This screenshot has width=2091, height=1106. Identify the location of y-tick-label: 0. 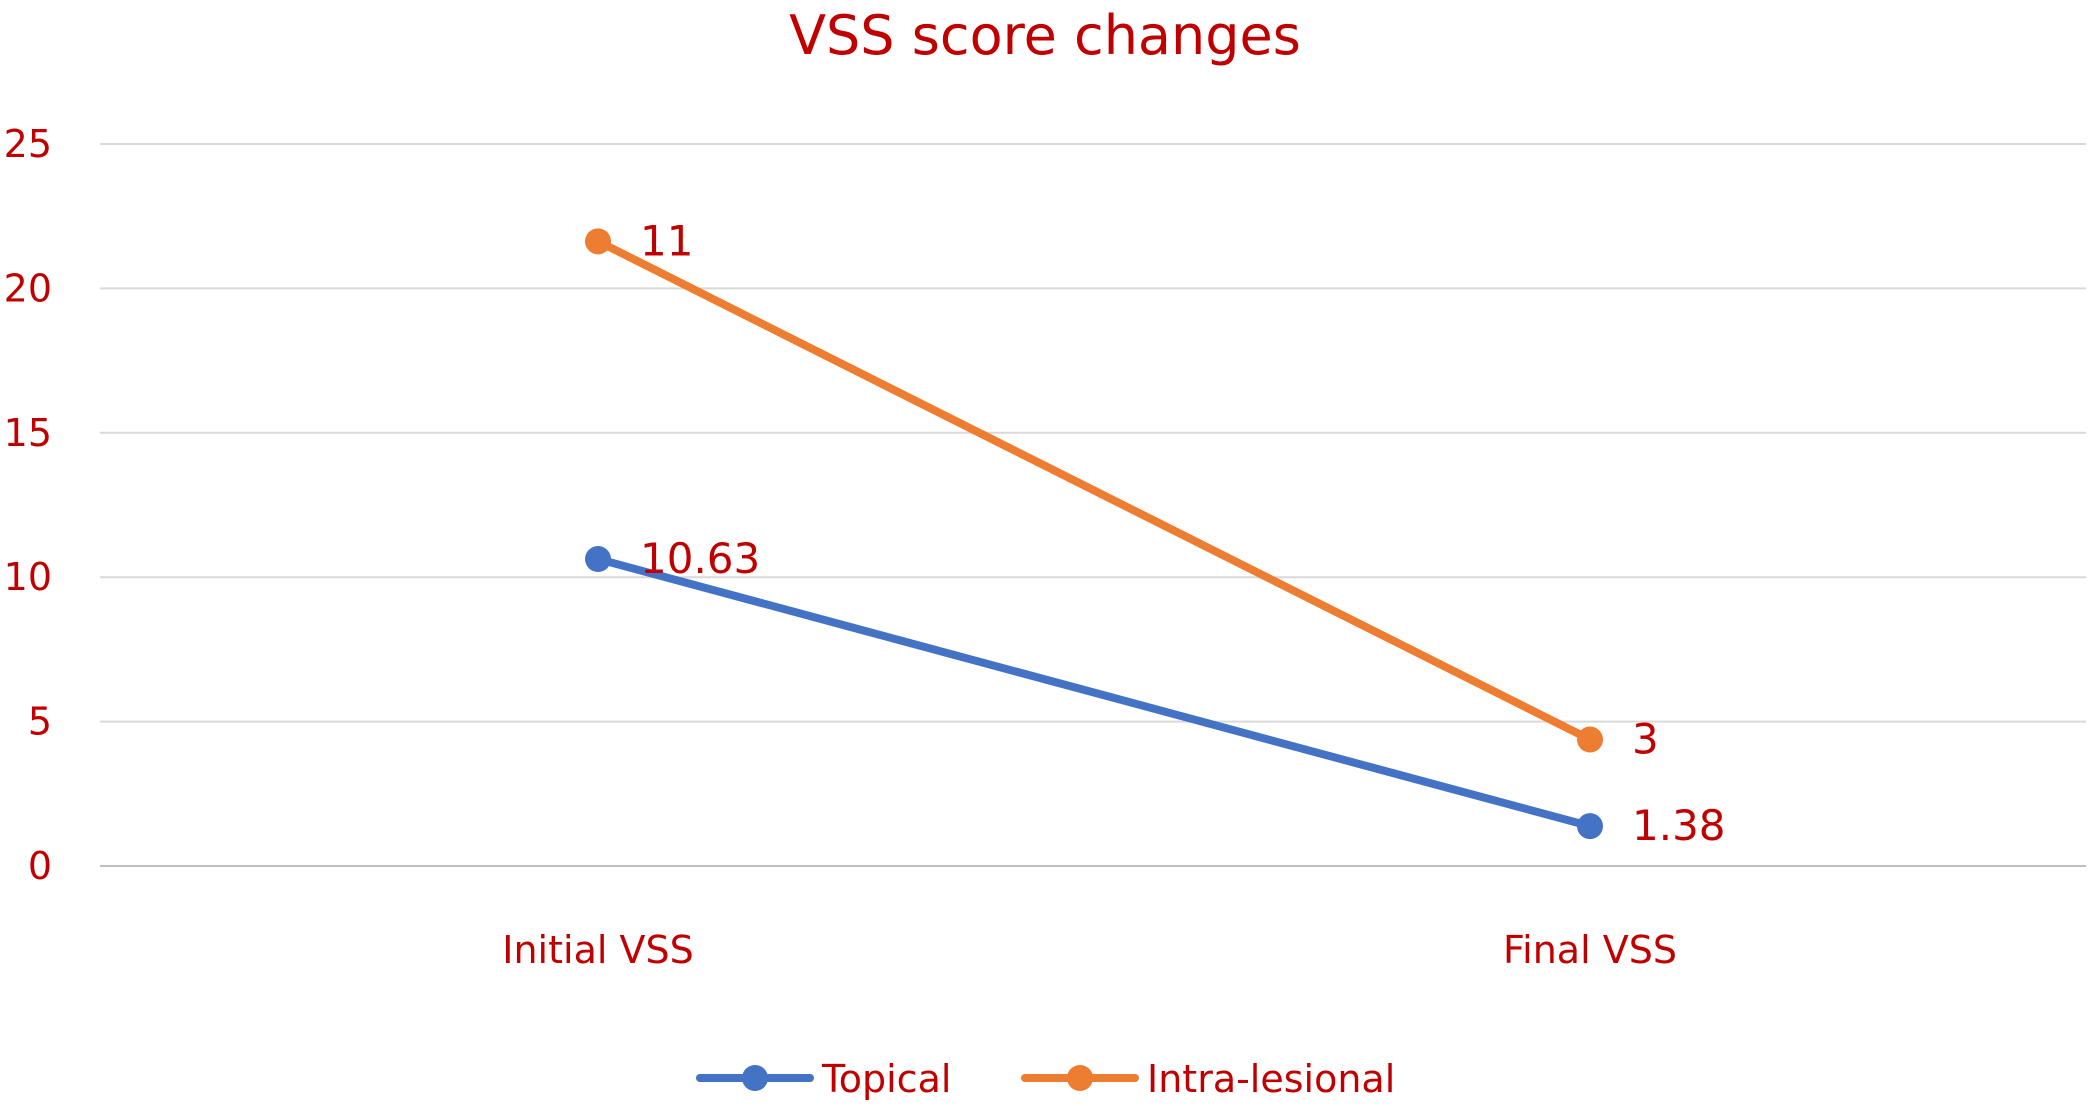
(40, 866).